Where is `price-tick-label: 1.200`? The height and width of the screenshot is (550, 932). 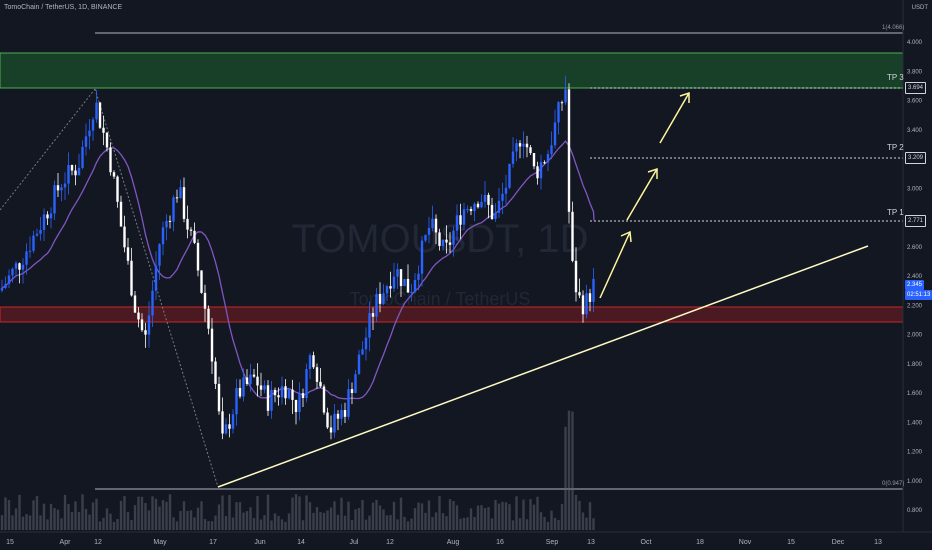 price-tick-label: 1.200 is located at coordinates (915, 453).